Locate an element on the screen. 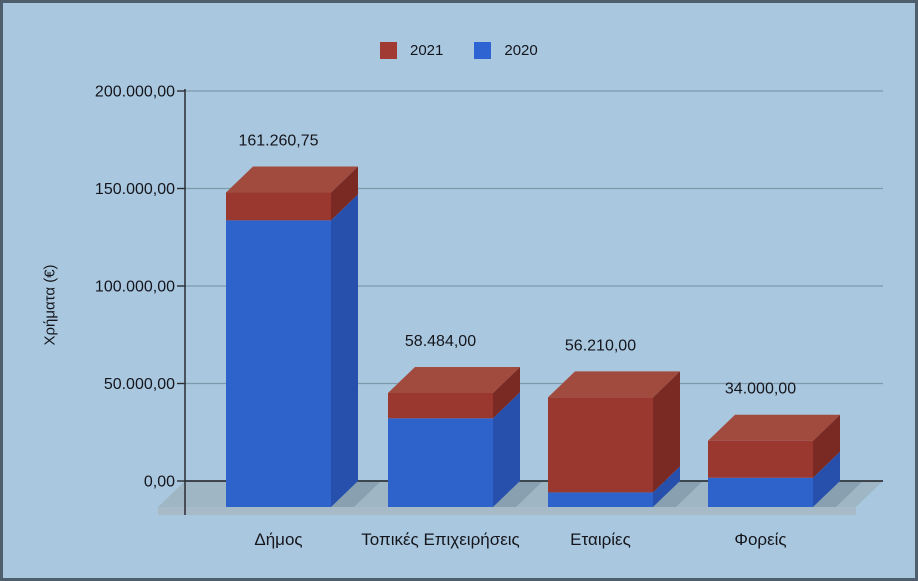 The width and height of the screenshot is (918, 581). bar-3-2020-front is located at coordinates (760, 492).